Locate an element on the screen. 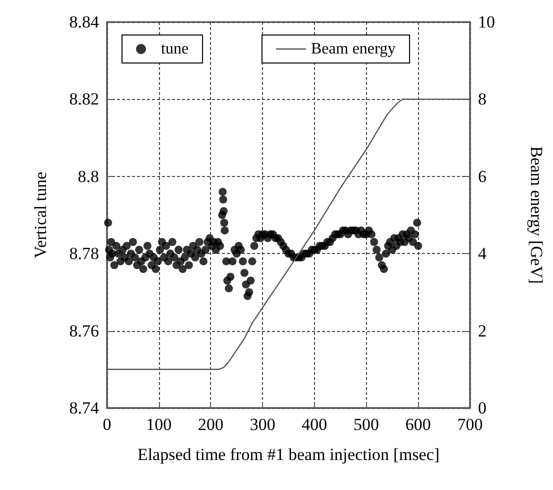 Image resolution: width=553 pixels, height=490 pixels. y2-tick-label: 6 is located at coordinates (482, 176).